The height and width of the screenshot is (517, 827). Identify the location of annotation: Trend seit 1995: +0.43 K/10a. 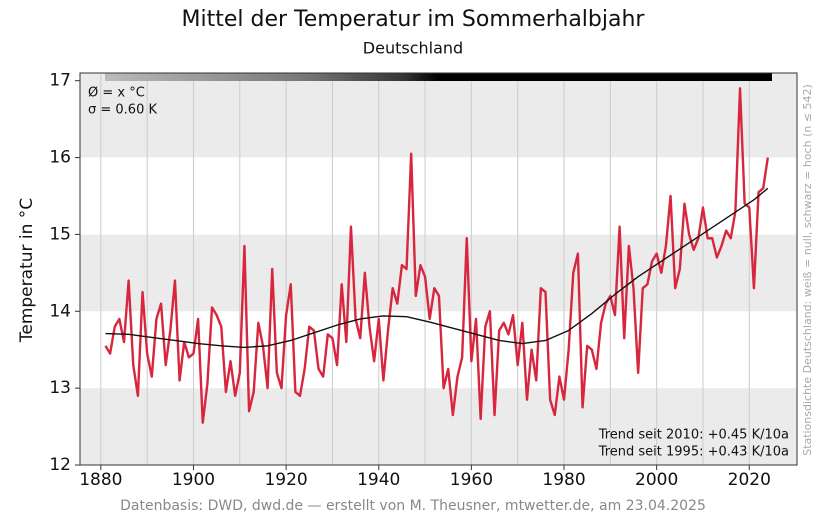
(693, 452).